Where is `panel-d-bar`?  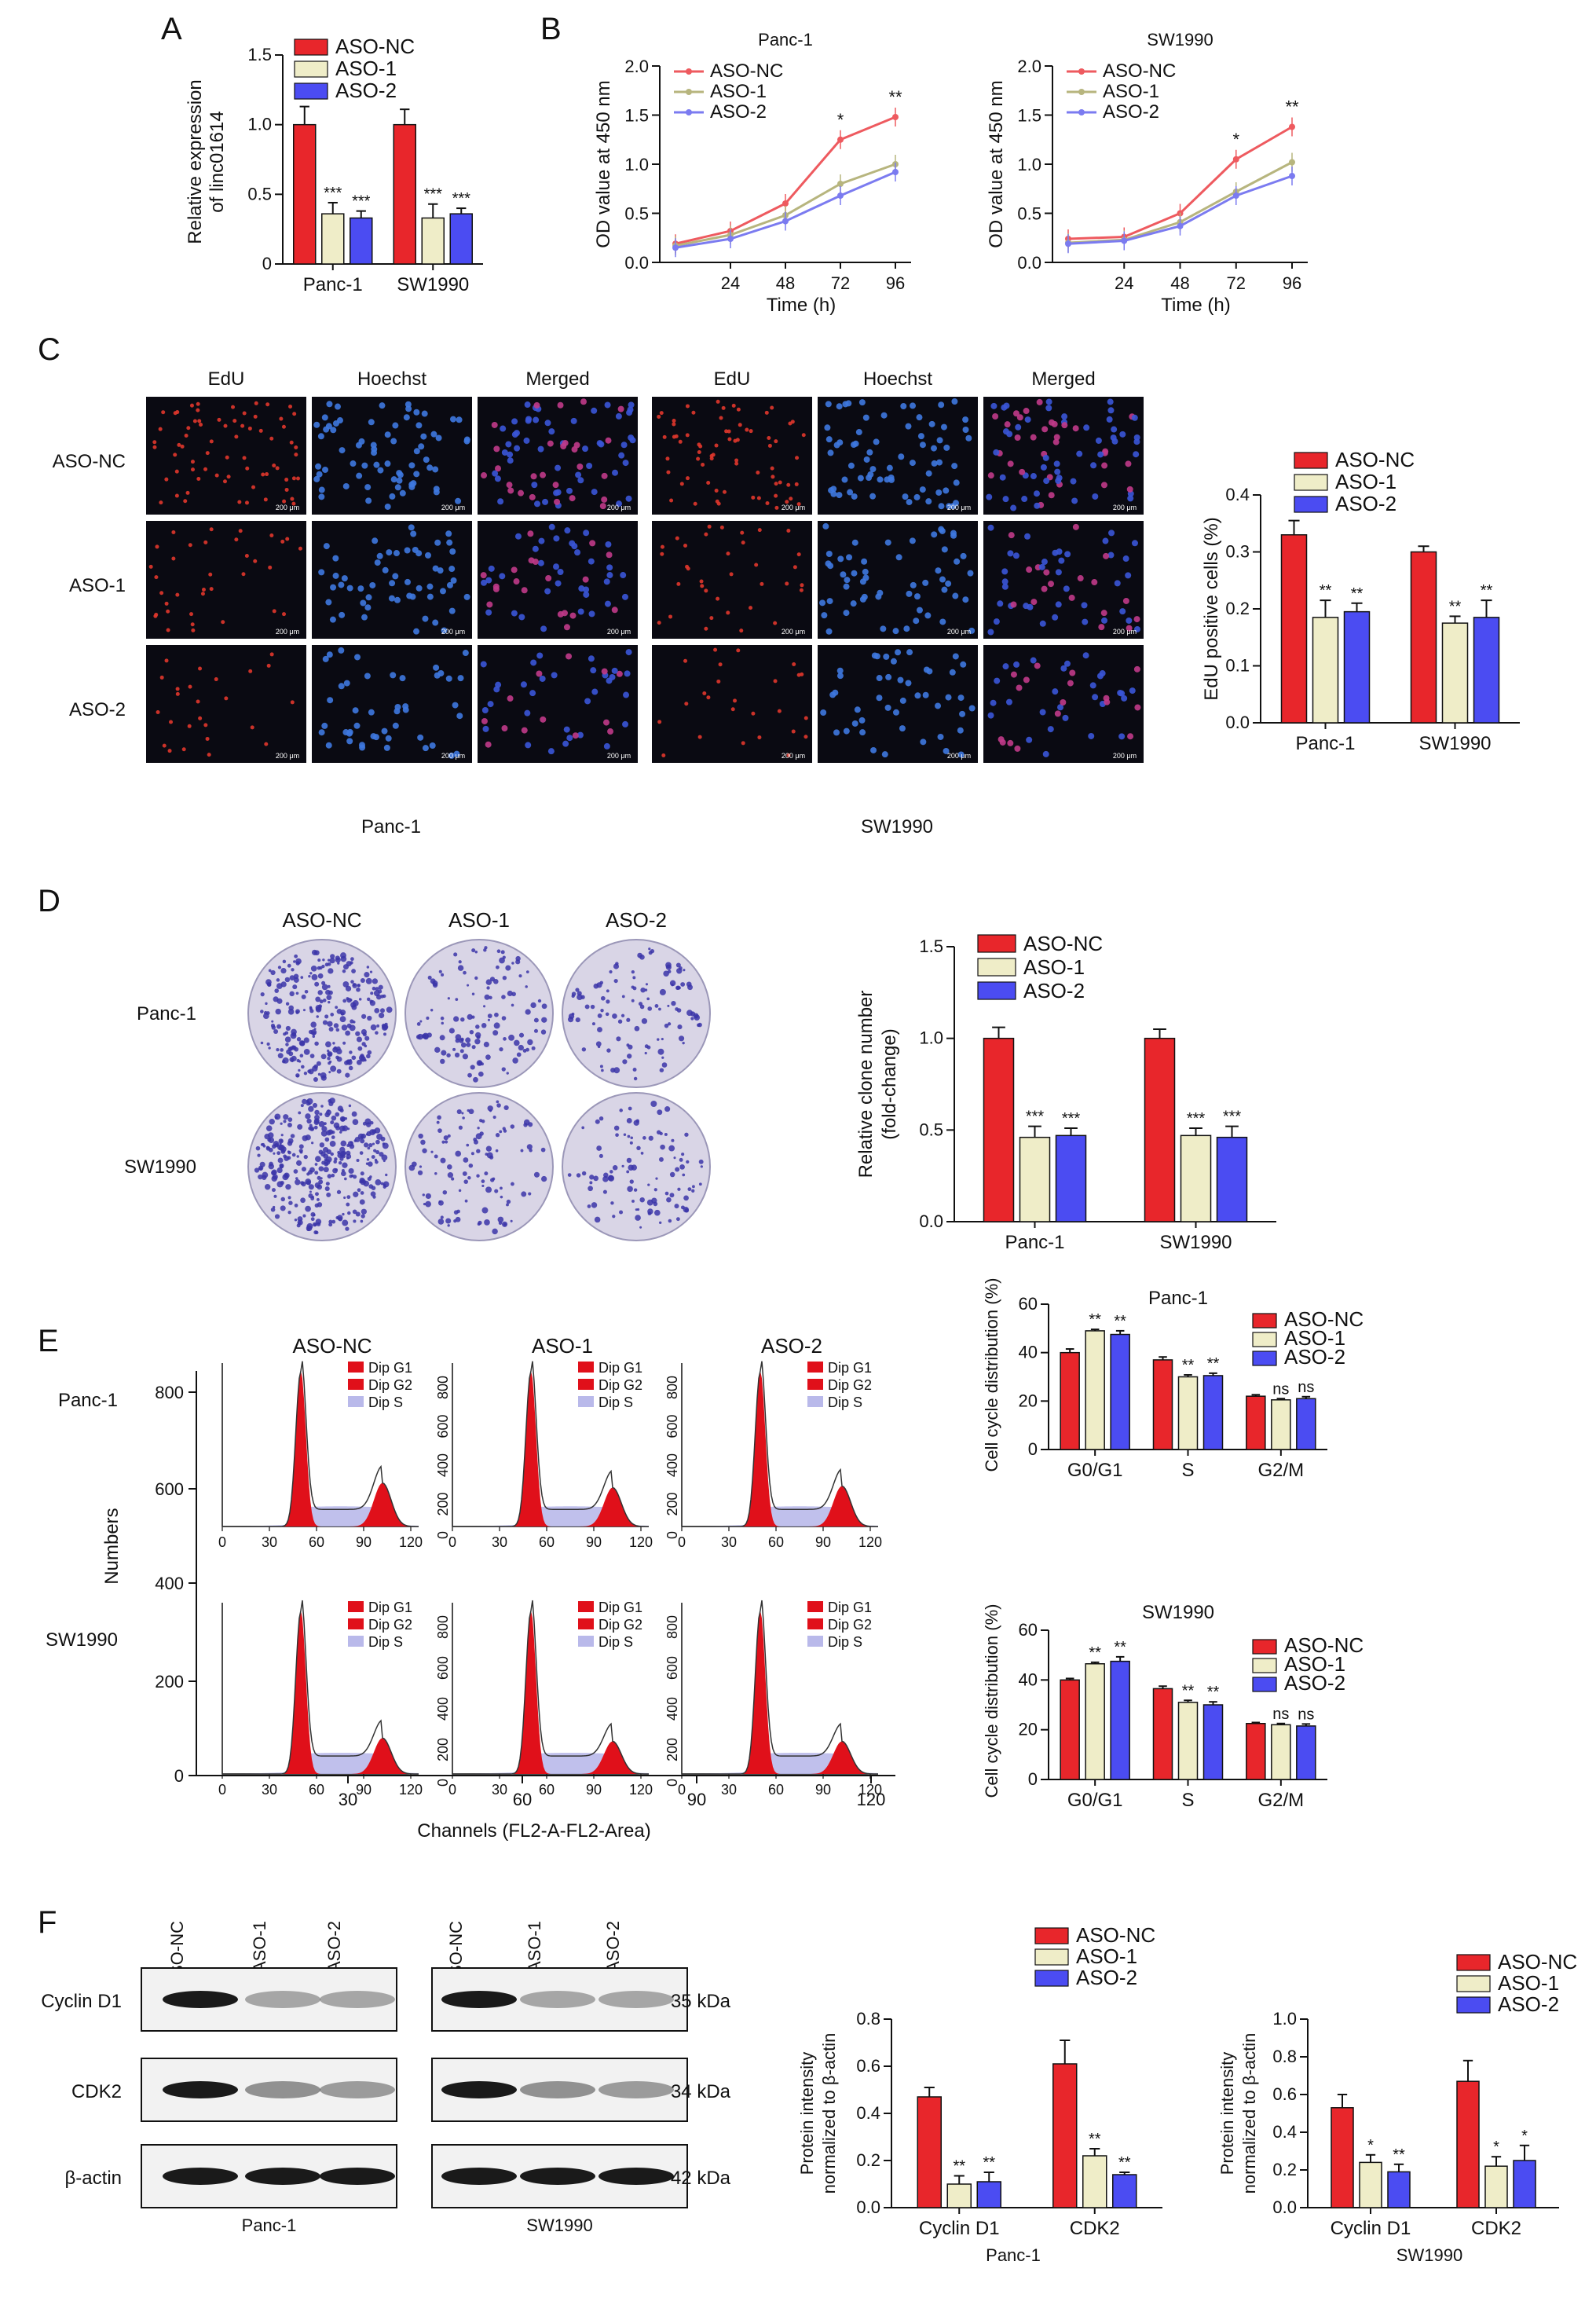 panel-d-bar is located at coordinates (999, 1129).